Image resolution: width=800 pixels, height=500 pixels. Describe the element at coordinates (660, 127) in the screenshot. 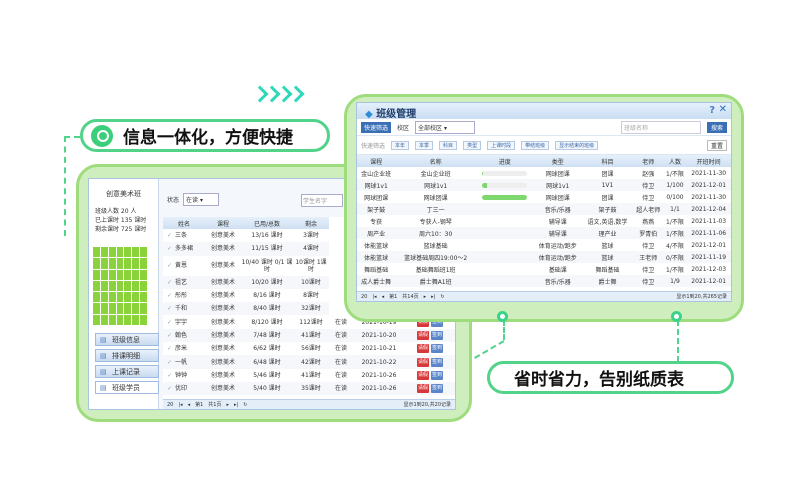

I see `class-search-input: 班级名称` at that location.